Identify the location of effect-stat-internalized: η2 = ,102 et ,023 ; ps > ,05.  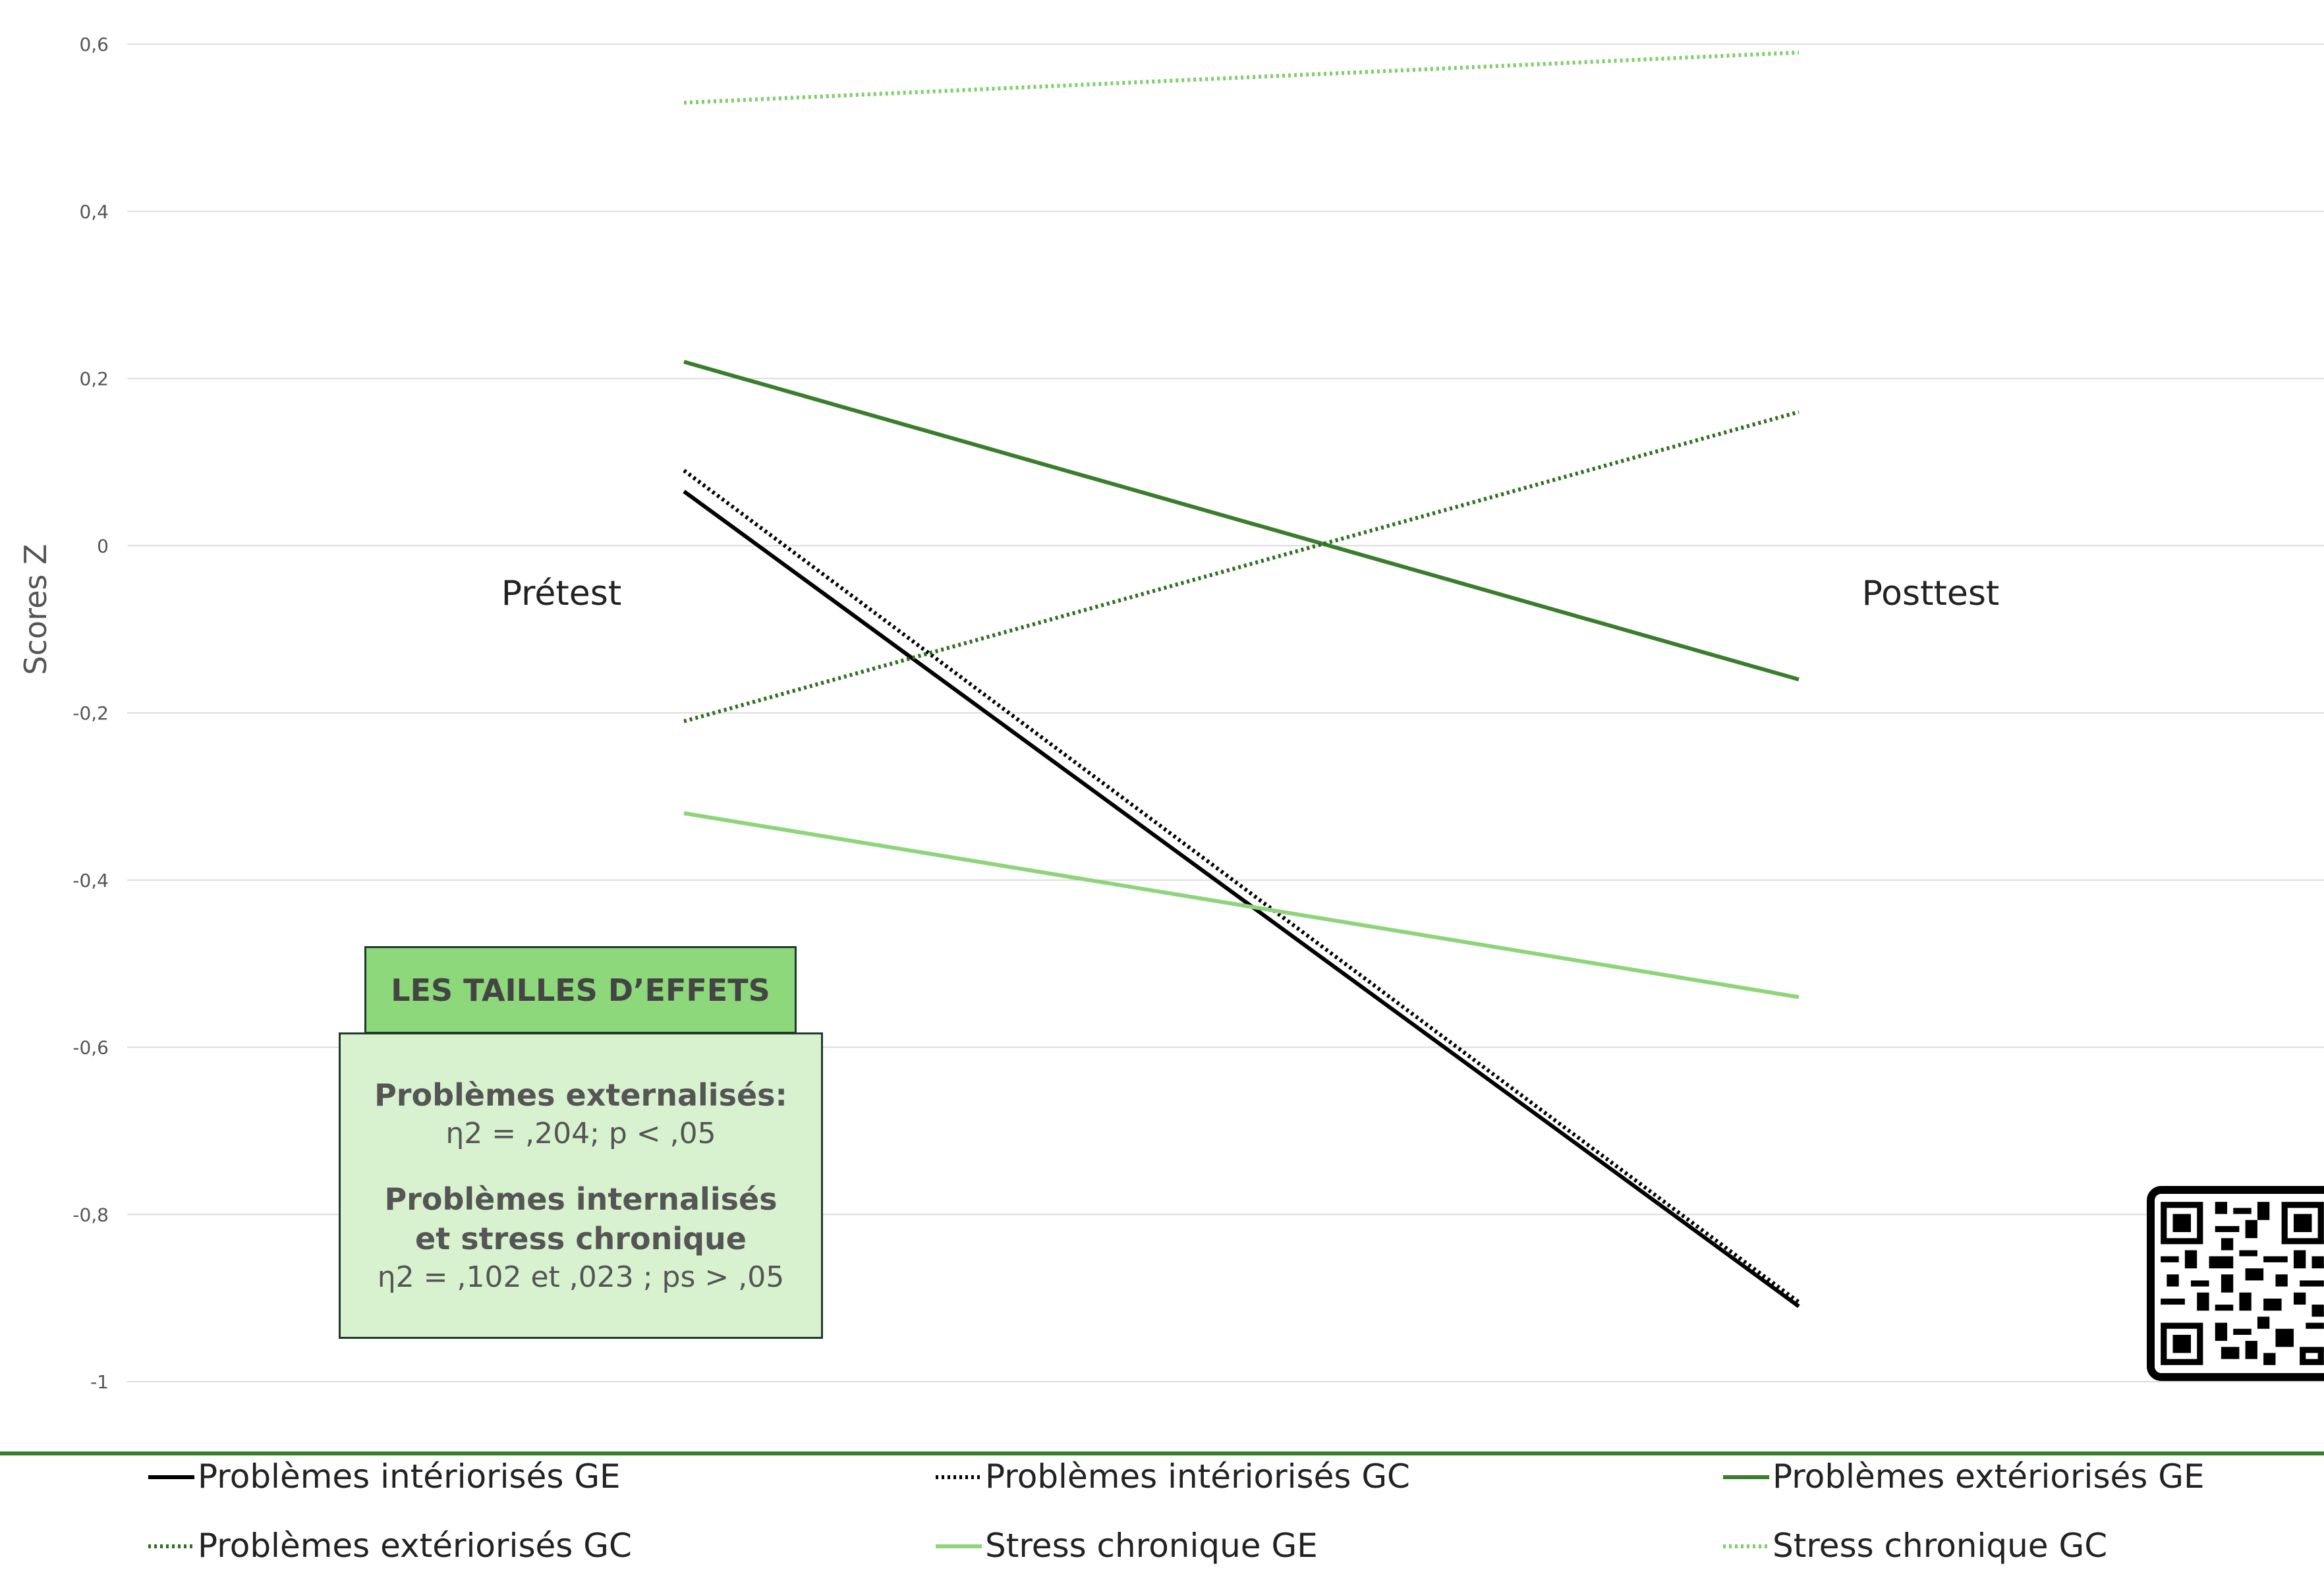
(581, 1277).